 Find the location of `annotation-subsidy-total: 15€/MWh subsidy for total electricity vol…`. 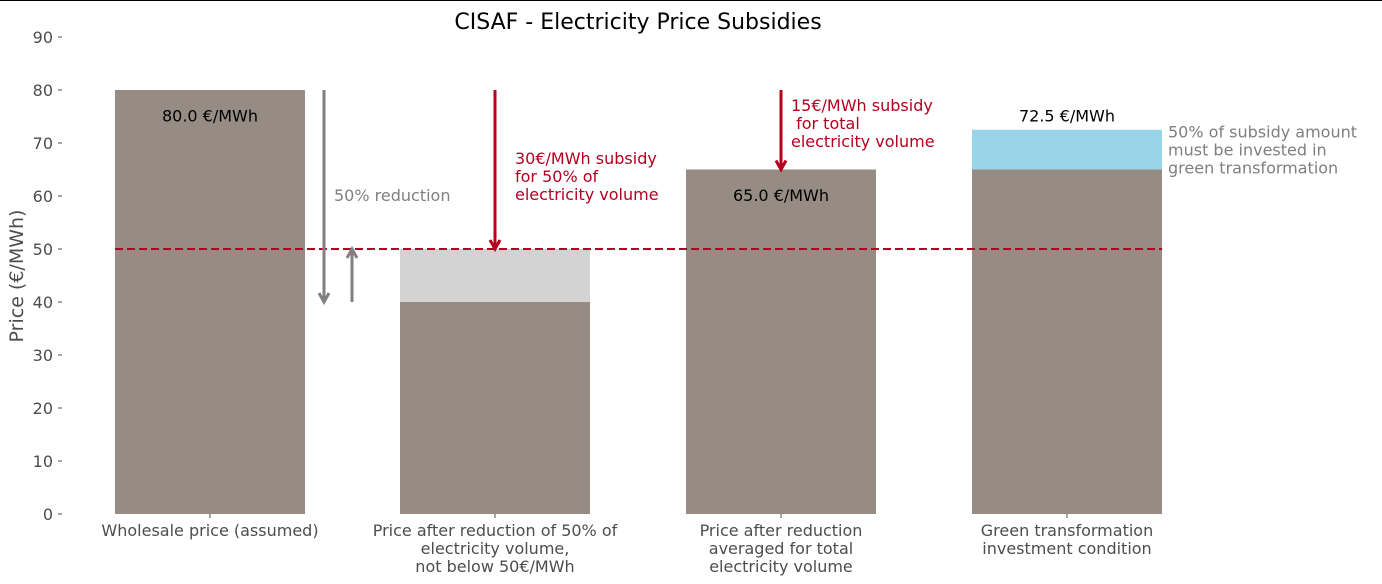

annotation-subsidy-total: 15€/MWh subsidy for total electricity vol… is located at coordinates (863, 123).